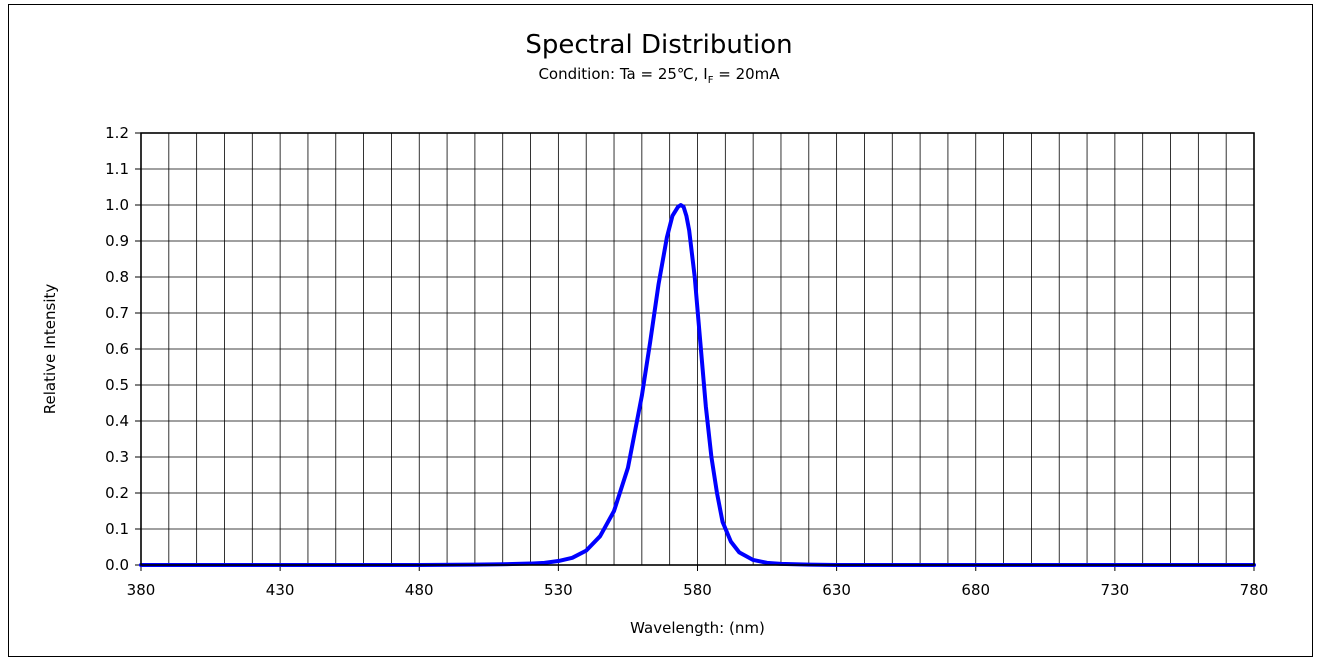  What do you see at coordinates (117, 277) in the screenshot?
I see `y-tick-label: 0.8` at bounding box center [117, 277].